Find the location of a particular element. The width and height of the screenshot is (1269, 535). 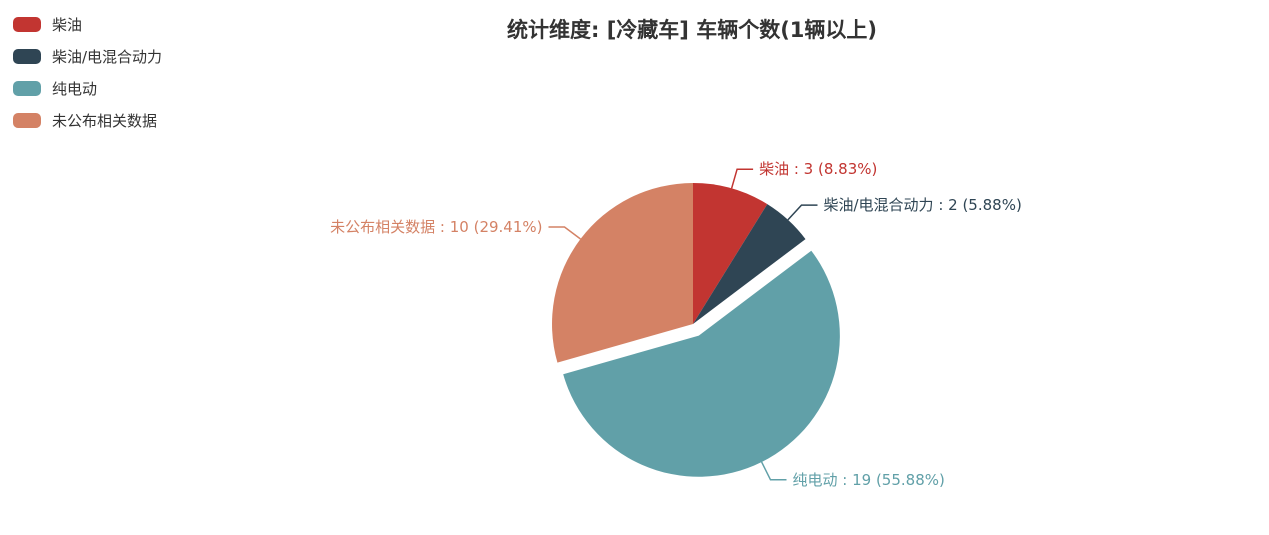

legend-item: 柴油 is located at coordinates (87, 24).